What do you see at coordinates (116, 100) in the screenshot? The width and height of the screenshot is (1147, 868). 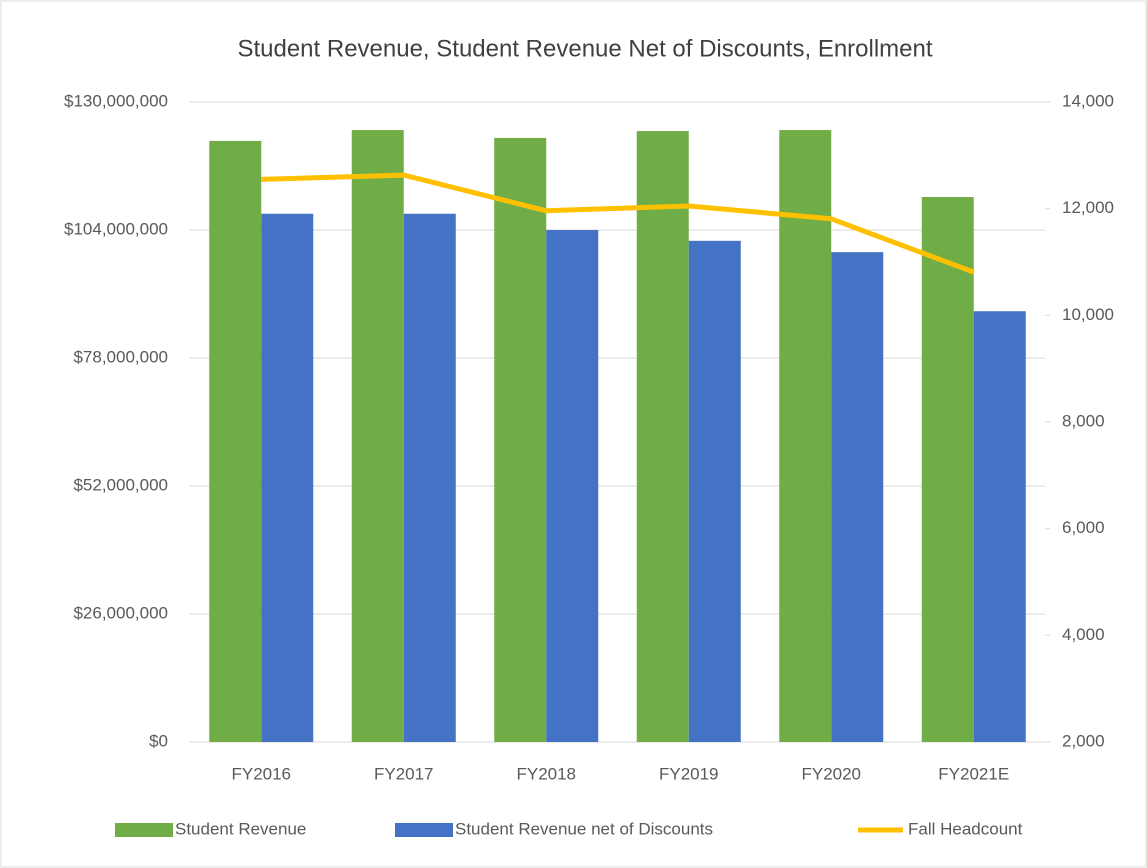 I see `y-tick-label: $130,000,000` at bounding box center [116, 100].